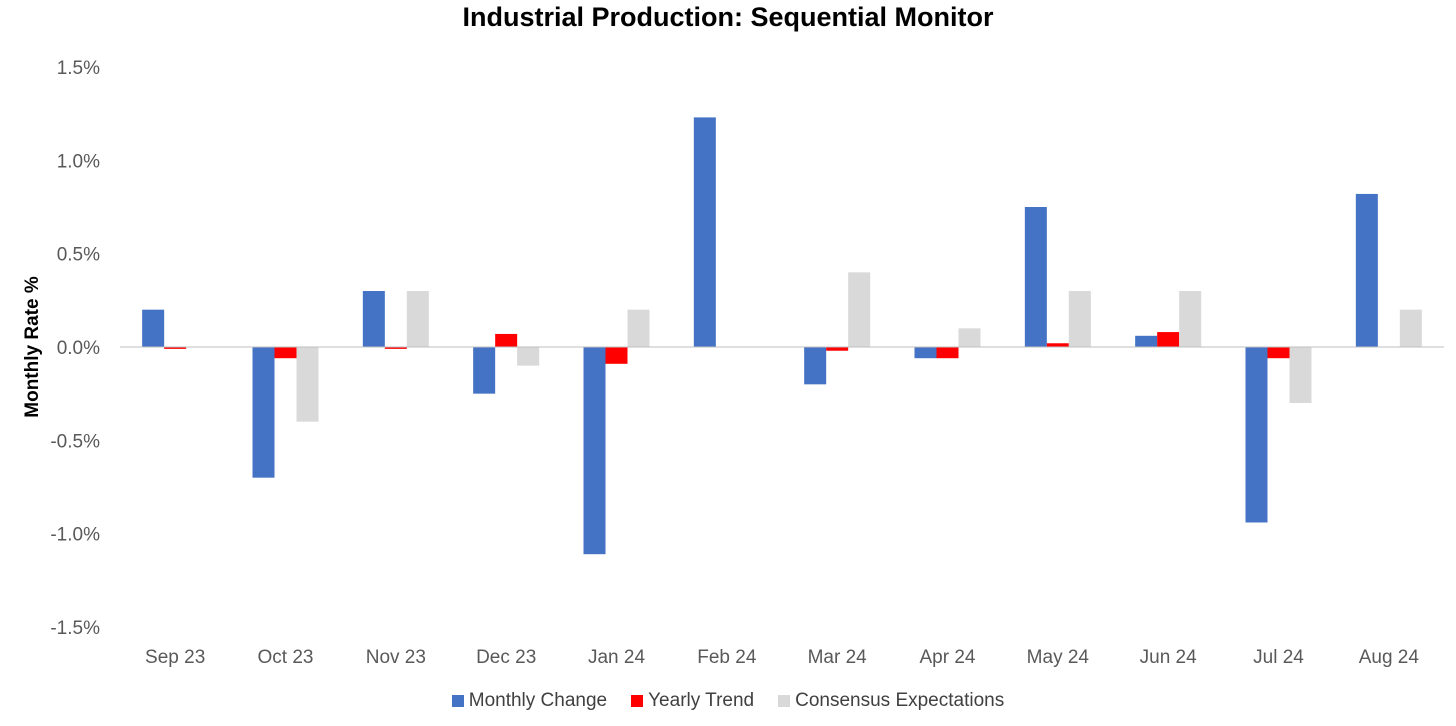  Describe the element at coordinates (1168, 657) in the screenshot. I see `x-tick-label: Jun 24` at that location.